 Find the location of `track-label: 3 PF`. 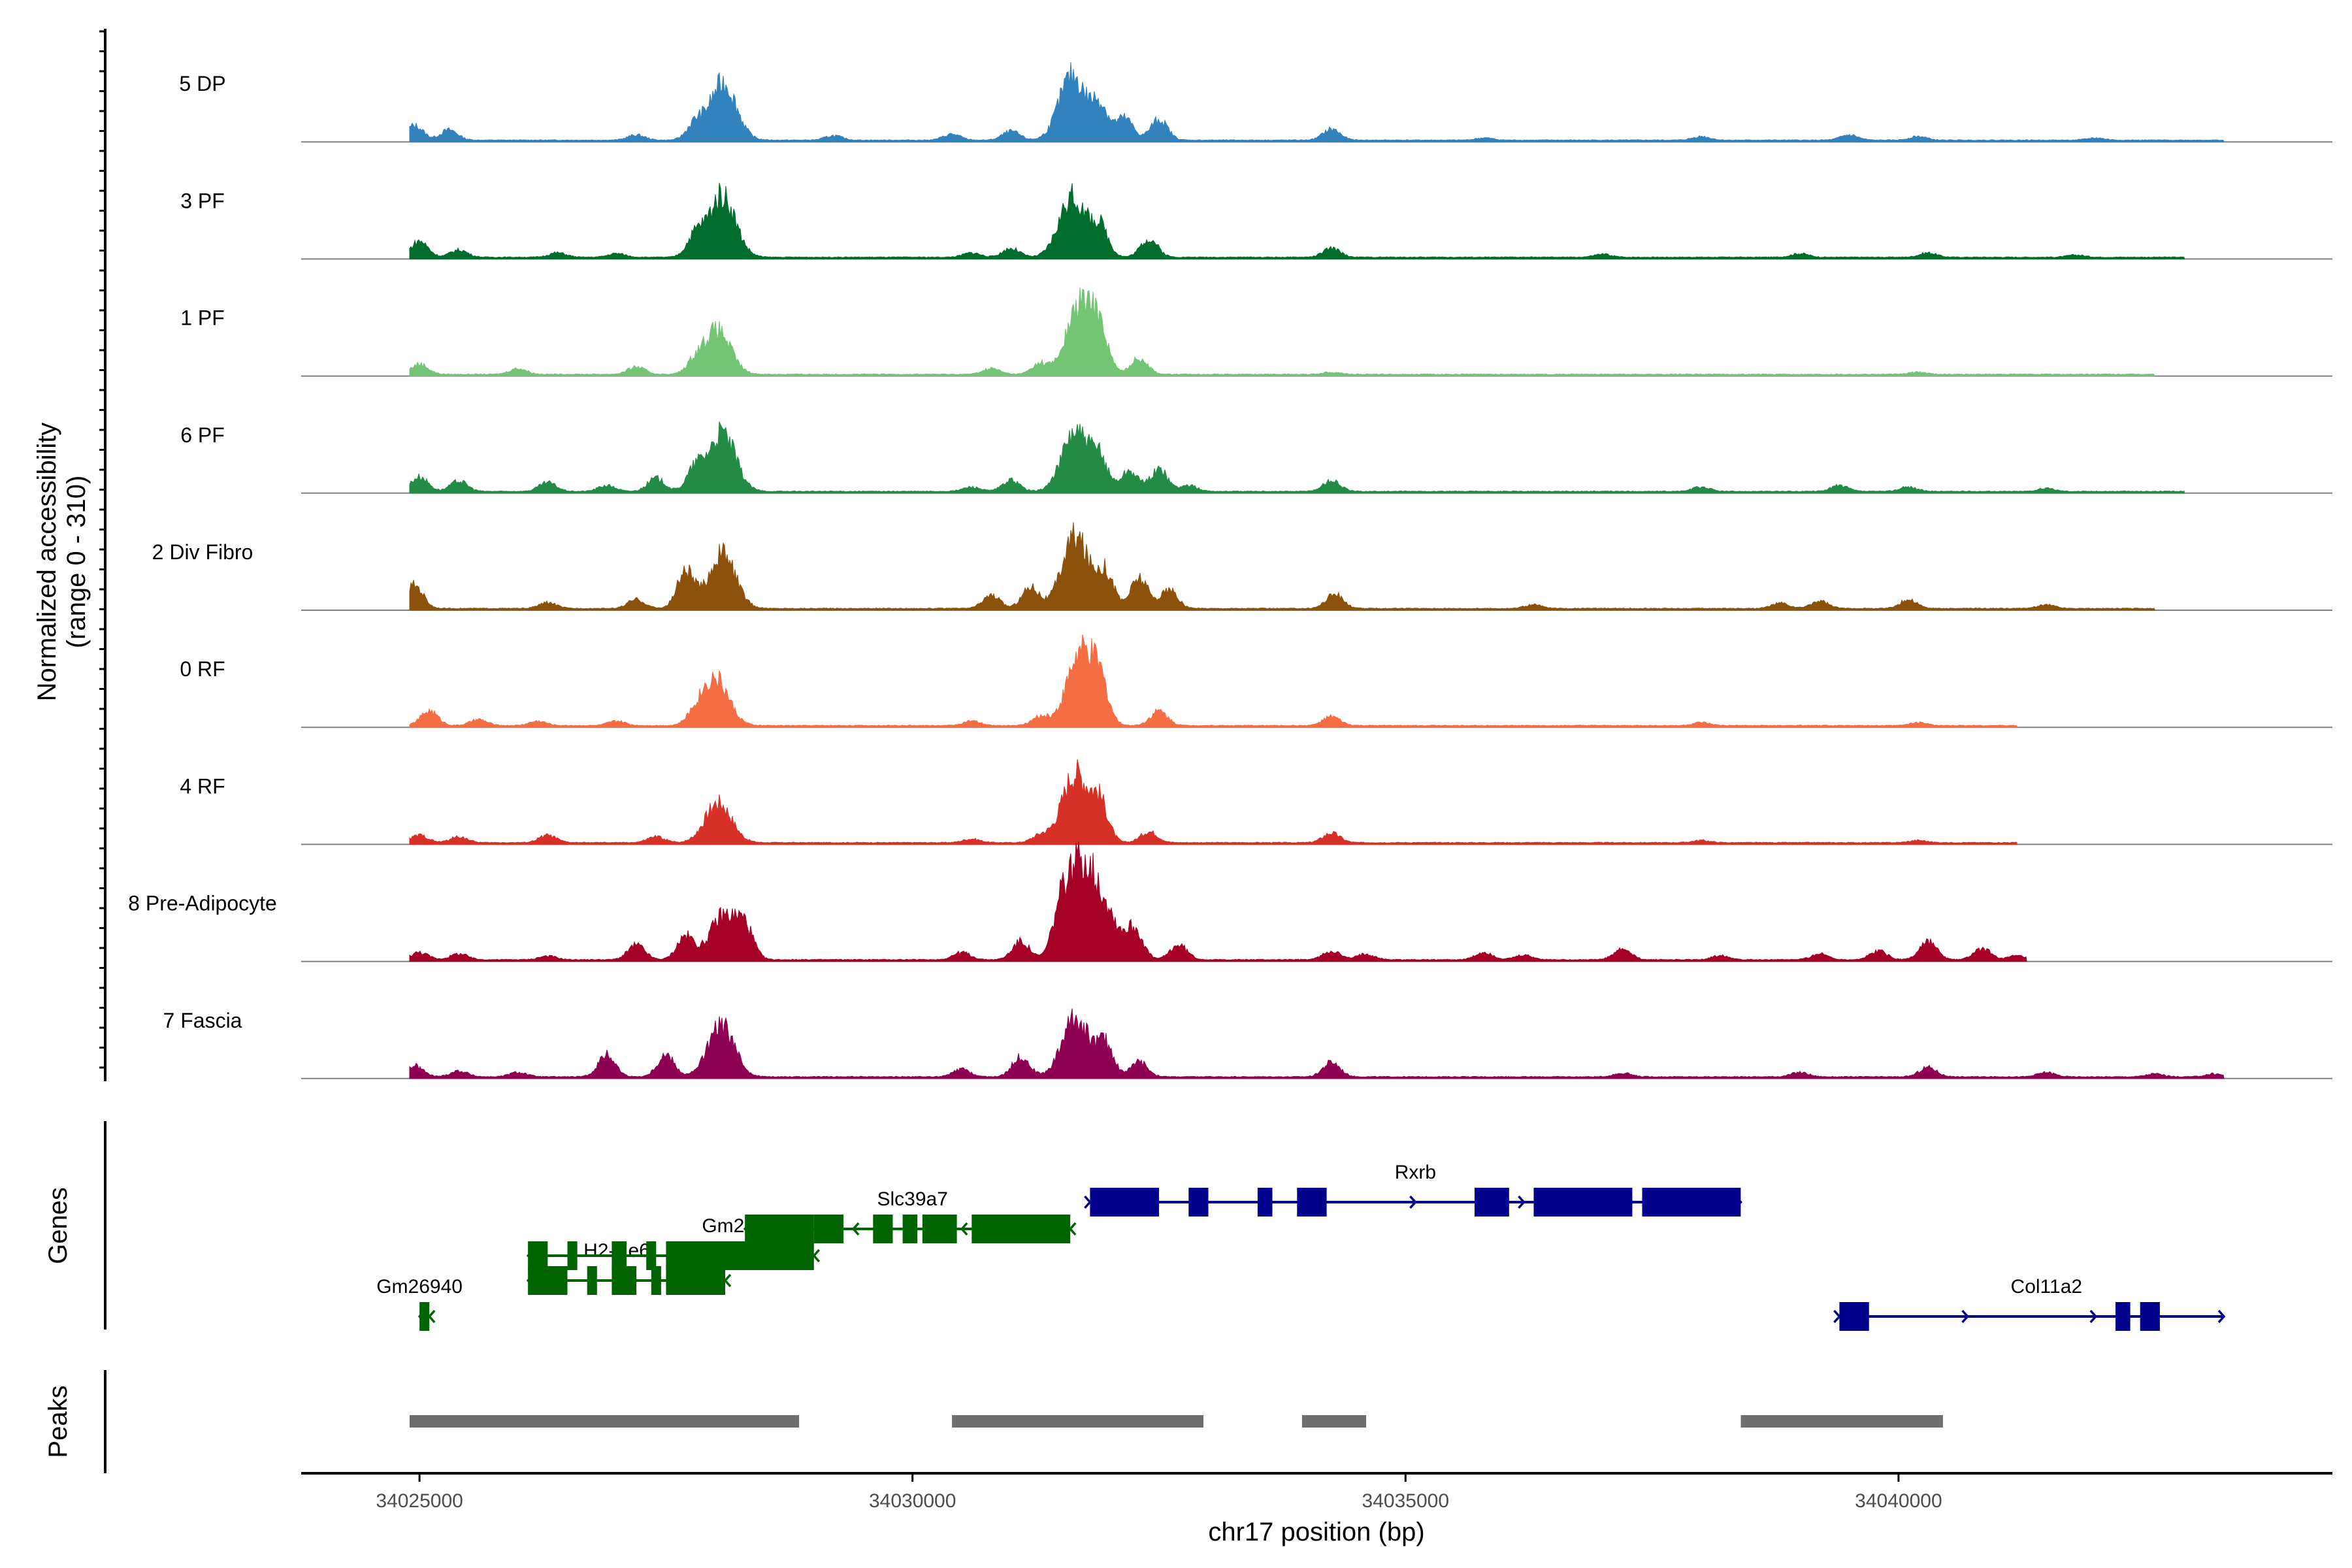

track-label: 3 PF is located at coordinates (202, 200).